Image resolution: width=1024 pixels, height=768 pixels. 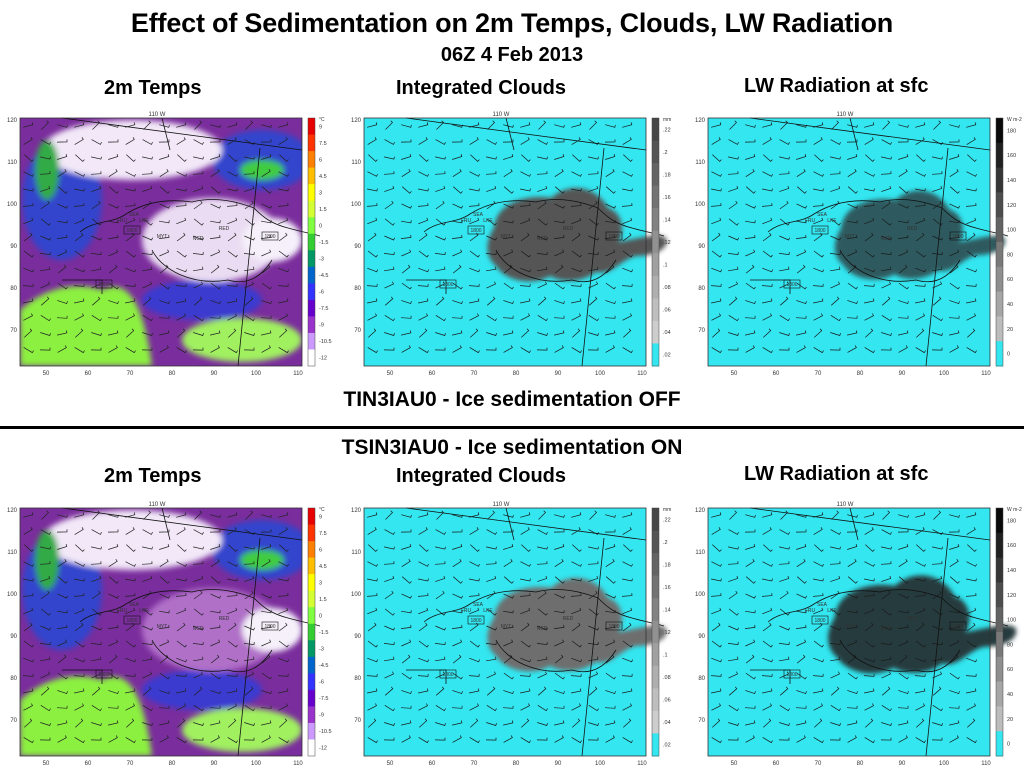 What do you see at coordinates (902, 763) in the screenshot?
I see `m-b3-xtick-90: 90` at bounding box center [902, 763].